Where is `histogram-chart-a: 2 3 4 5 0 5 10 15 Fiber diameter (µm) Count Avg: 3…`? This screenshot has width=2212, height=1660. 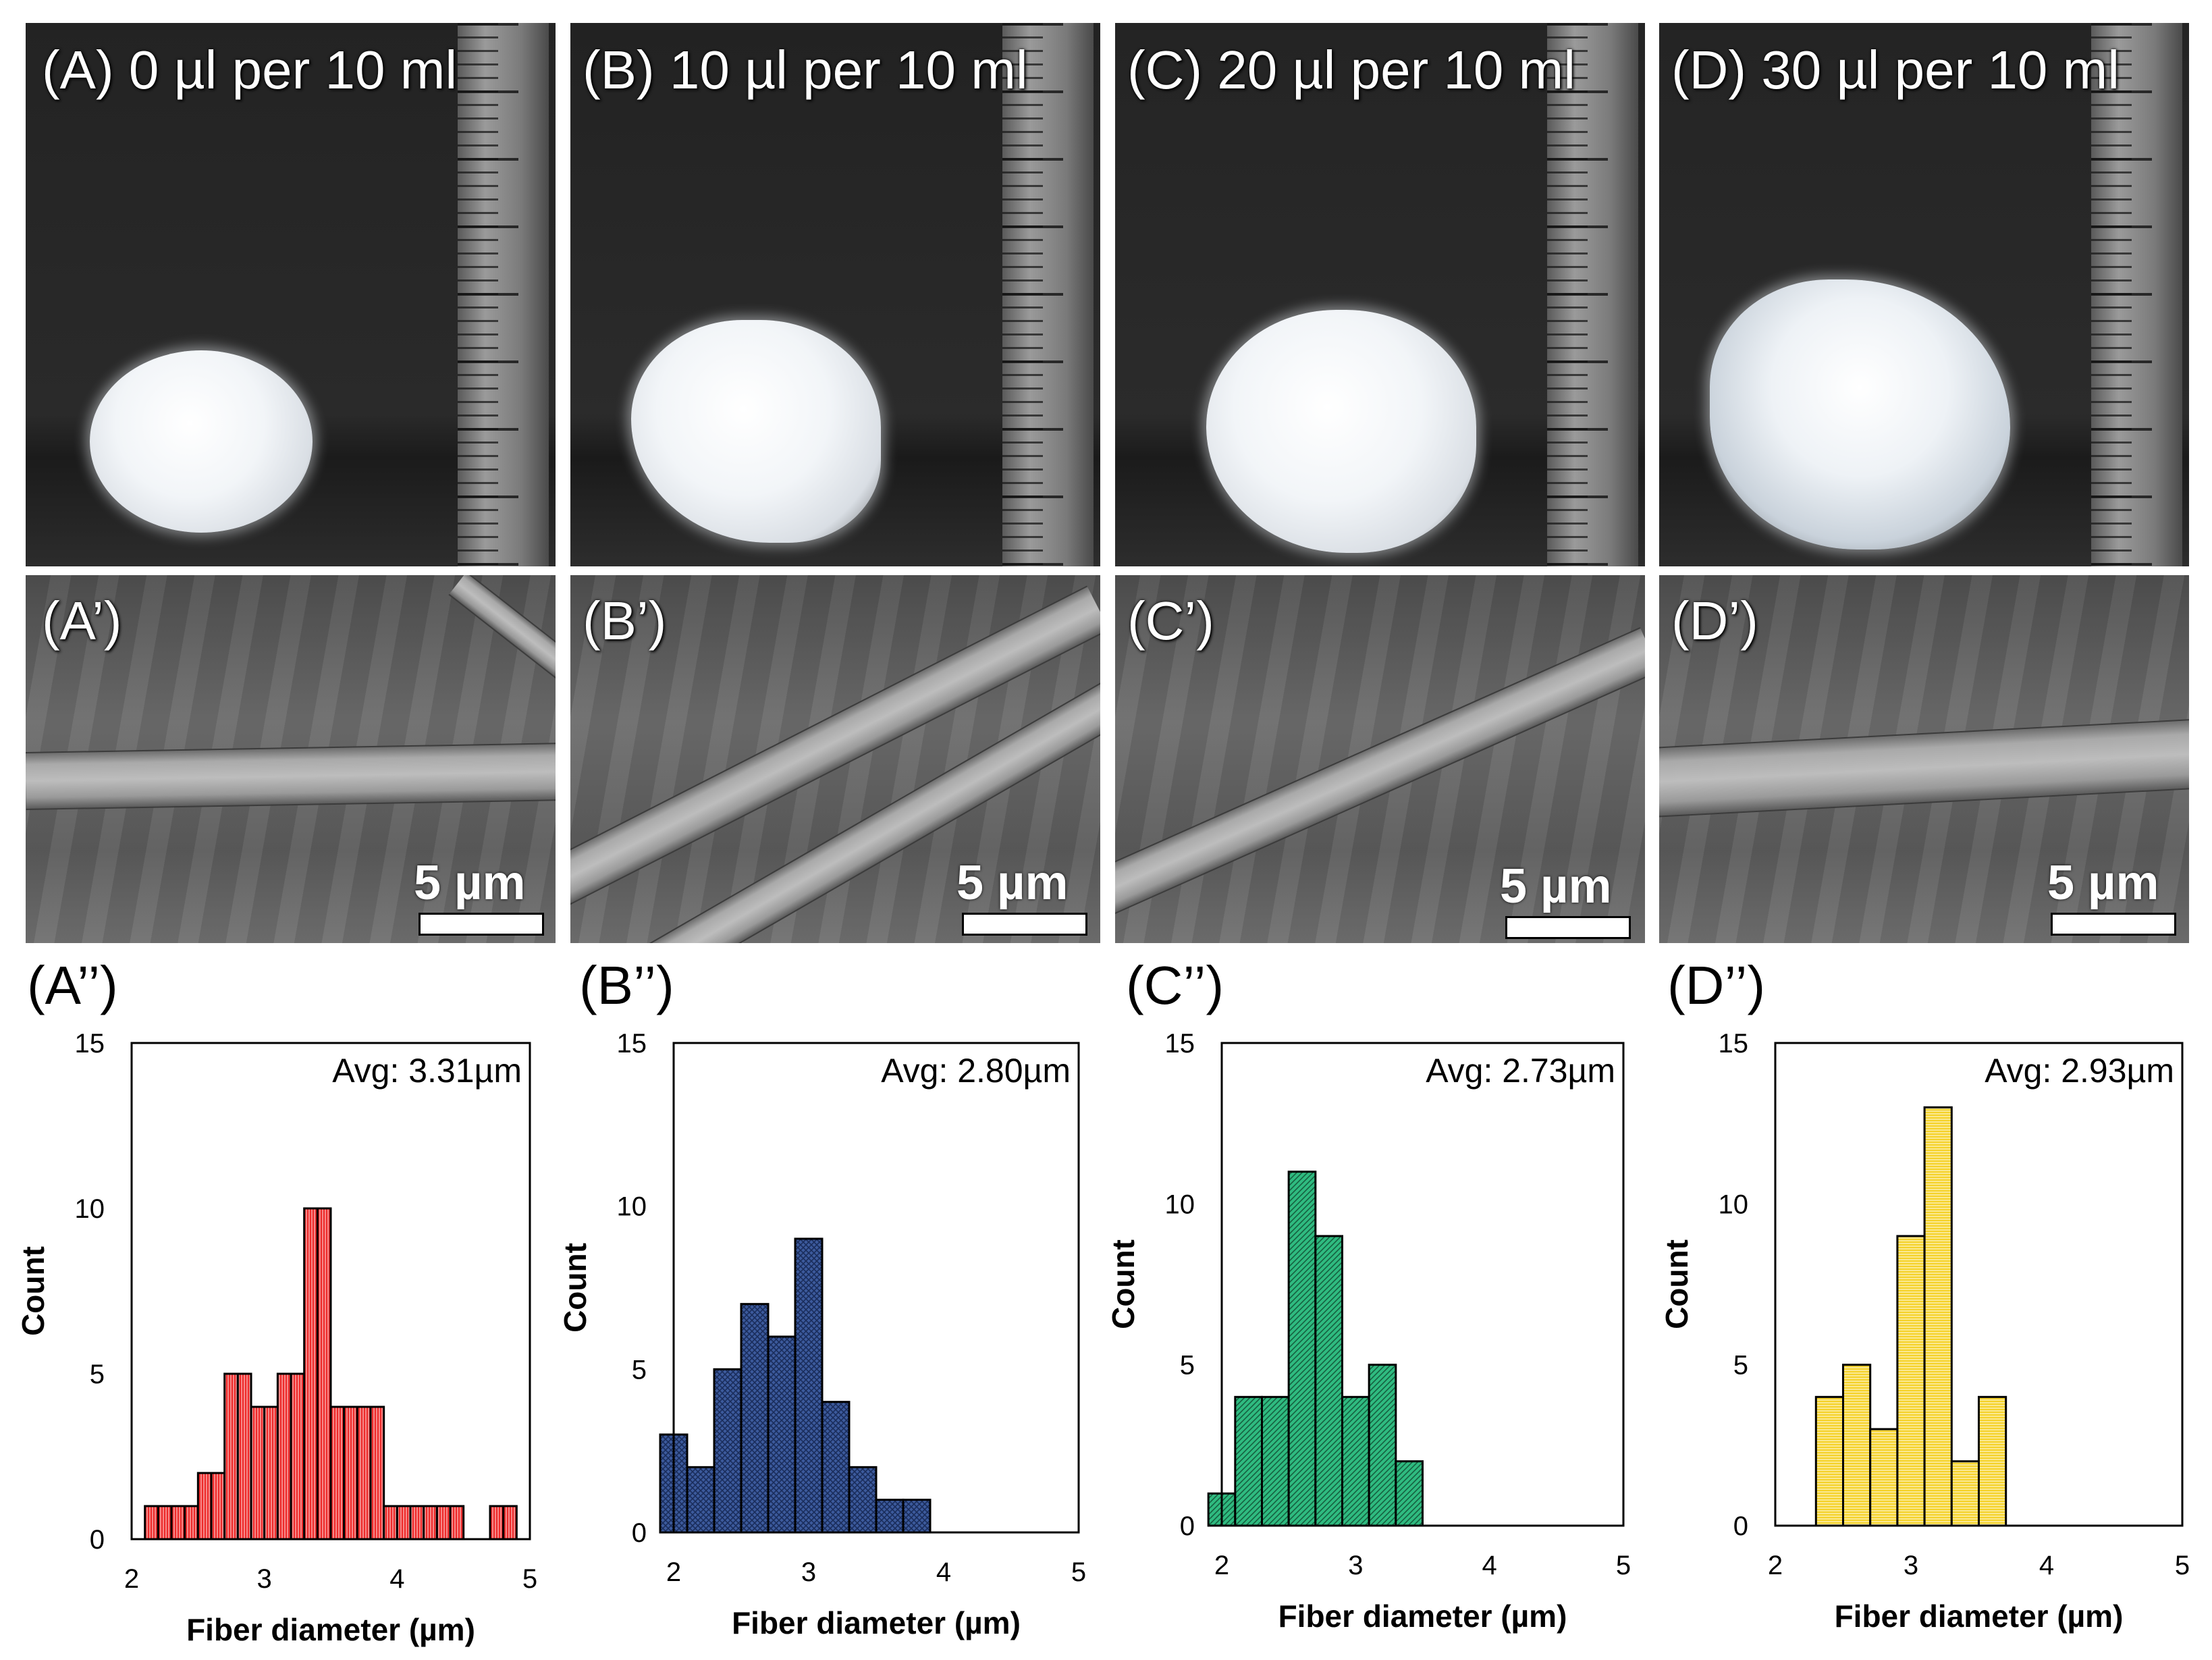 histogram-chart-a: 2 3 4 5 0 5 10 15 Fiber diameter (µm) Count Avg: 3… is located at coordinates (276, 1338).